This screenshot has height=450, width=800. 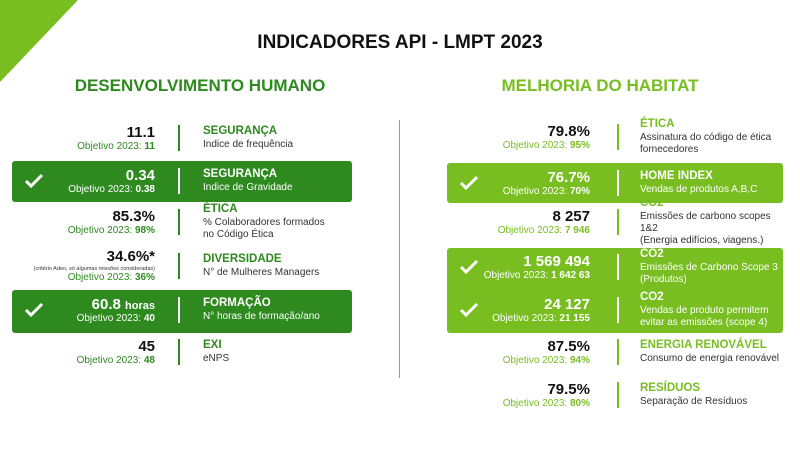 What do you see at coordinates (669, 149) in the screenshot?
I see `indicator-description: fornecedores` at bounding box center [669, 149].